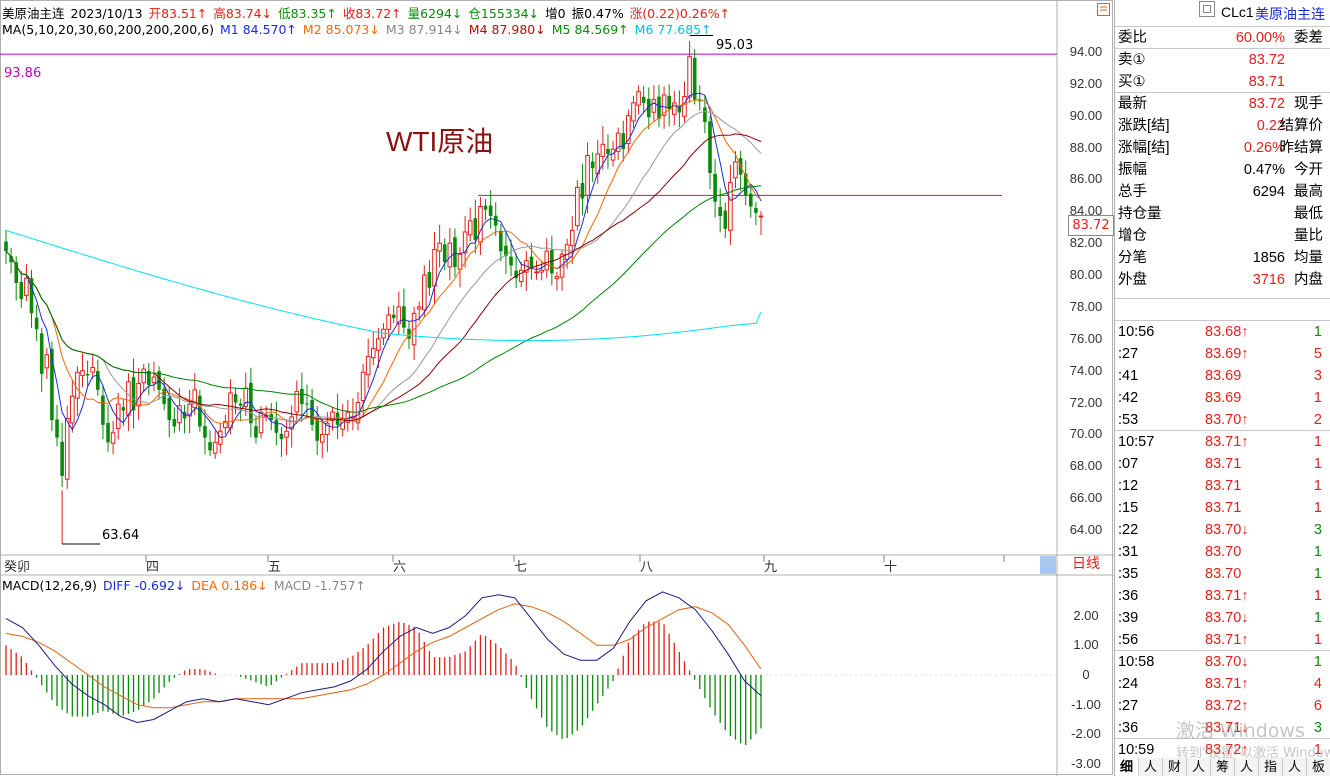 The width and height of the screenshot is (1330, 776). What do you see at coordinates (1086, 564) in the screenshot?
I see `period-label: 日线` at bounding box center [1086, 564].